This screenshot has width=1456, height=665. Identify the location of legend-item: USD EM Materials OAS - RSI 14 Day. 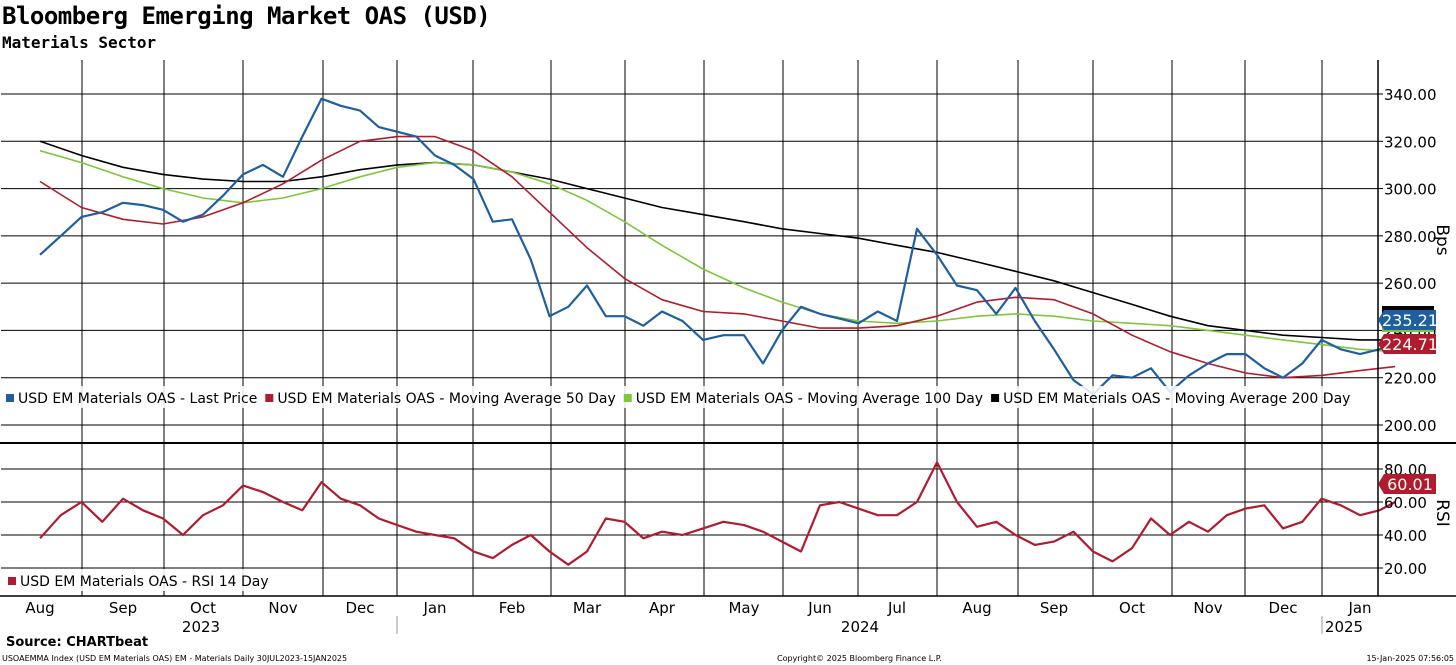
(144, 582).